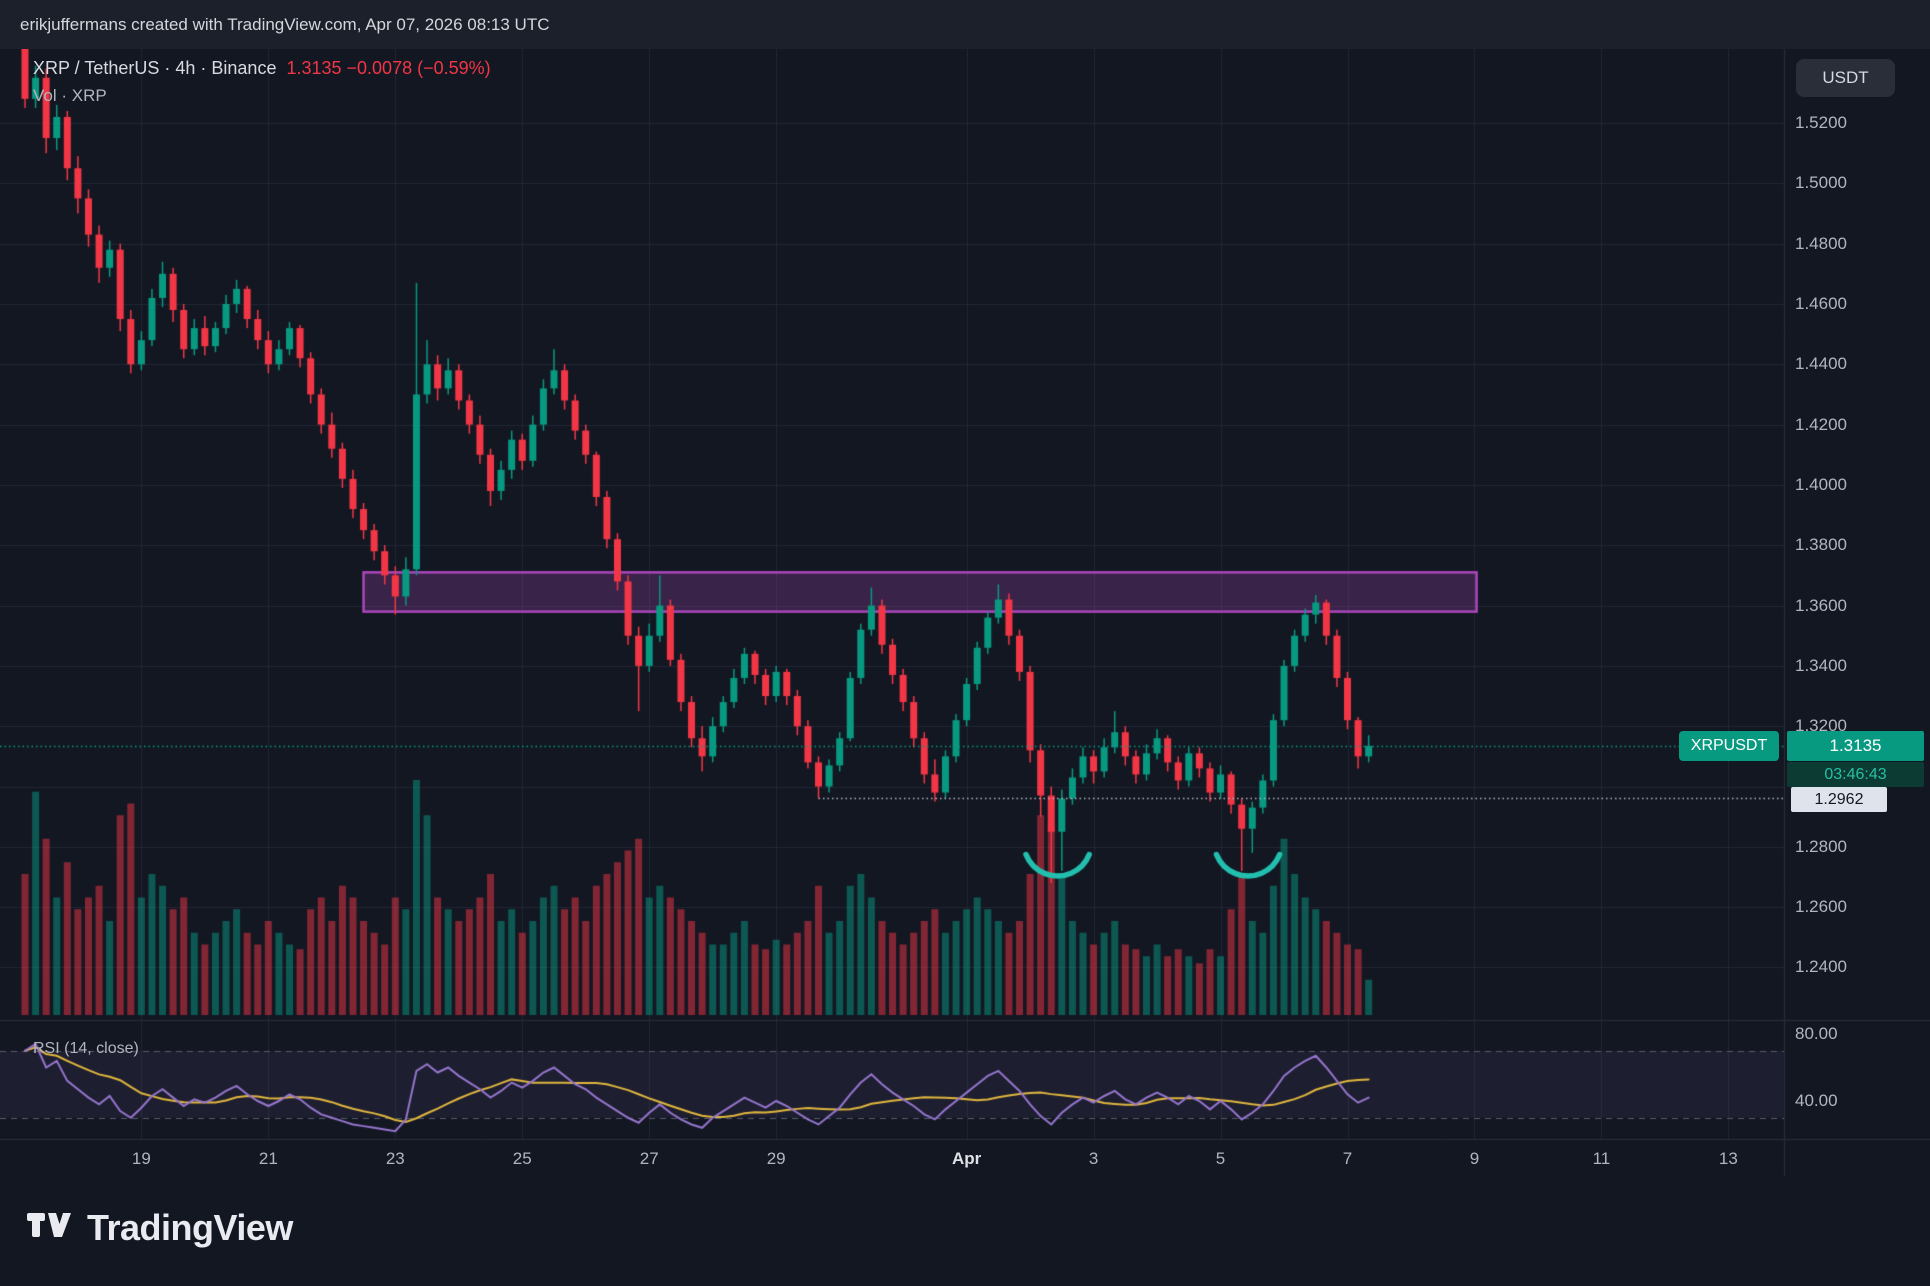 The width and height of the screenshot is (1930, 1286). I want to click on price-line-symbol-tag: XRPUSDT, so click(1729, 746).